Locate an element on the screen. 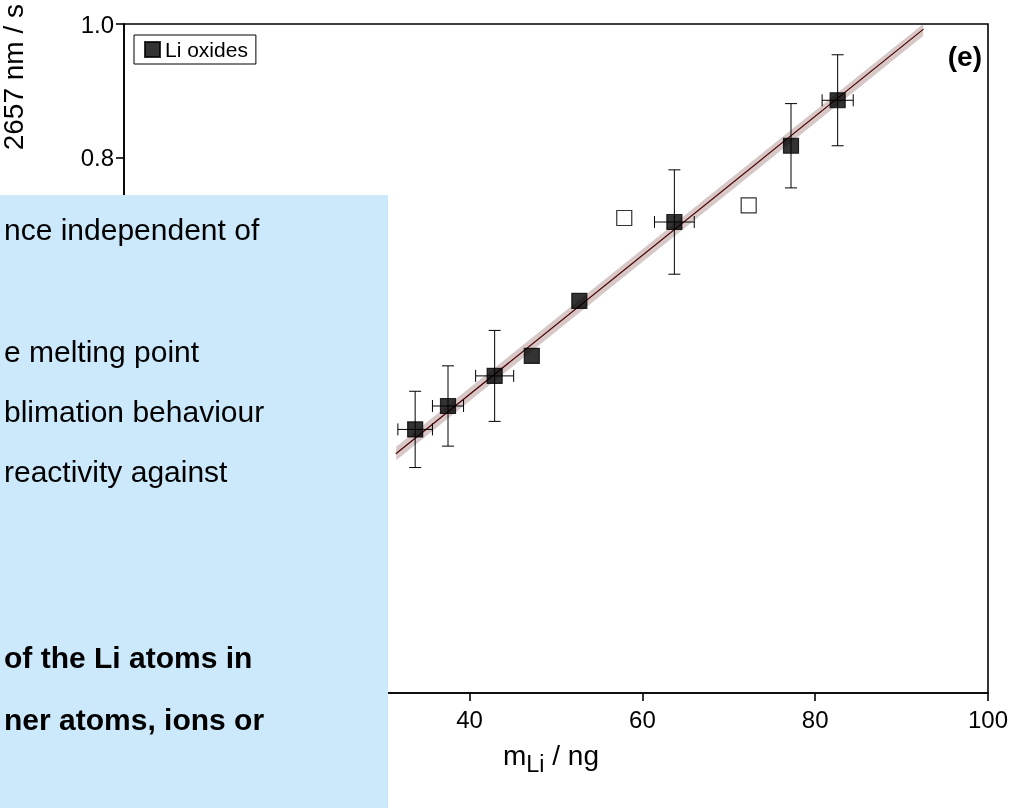 The height and width of the screenshot is (808, 1012). x-tick-label: 40 is located at coordinates (469, 719).